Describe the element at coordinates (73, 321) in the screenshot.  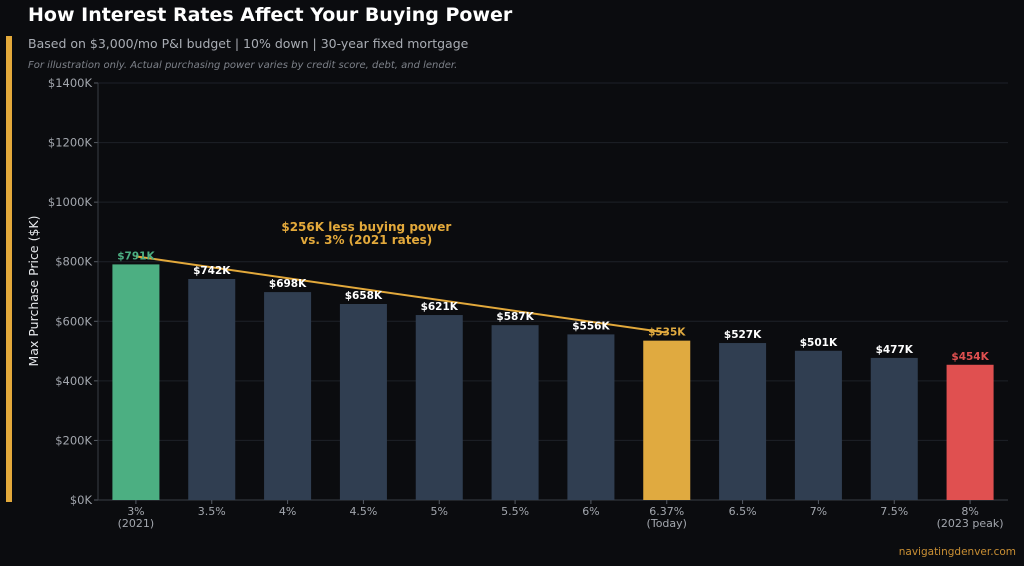
I see `y-tick-label: $600K` at that location.